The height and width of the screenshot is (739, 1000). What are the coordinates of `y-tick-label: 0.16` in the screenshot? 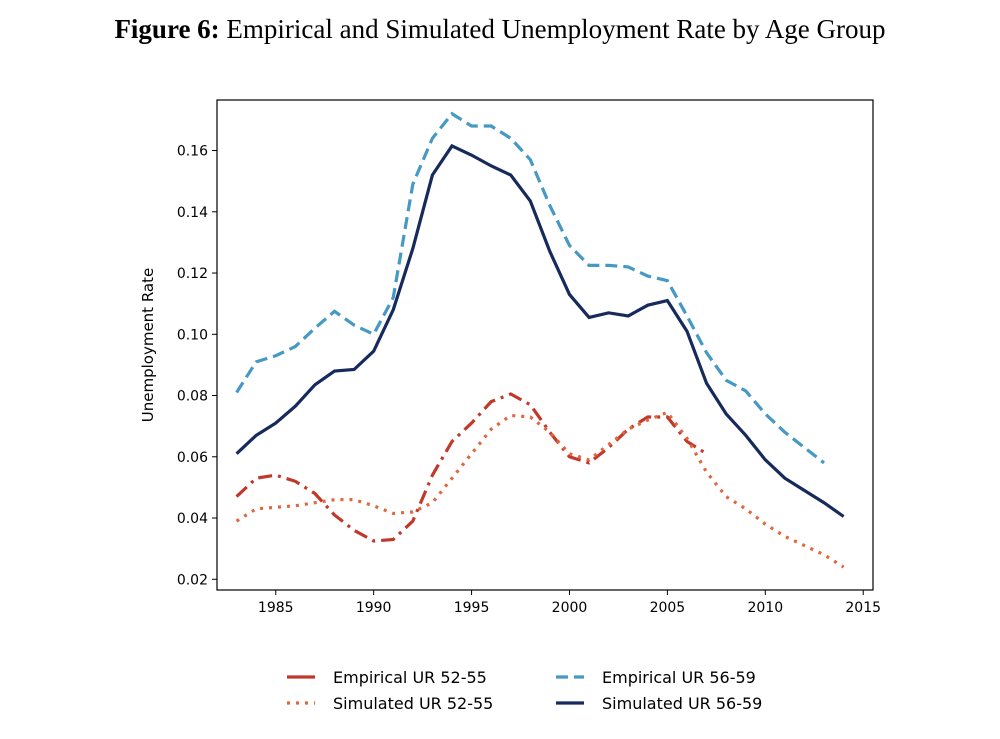 It's located at (192, 152).